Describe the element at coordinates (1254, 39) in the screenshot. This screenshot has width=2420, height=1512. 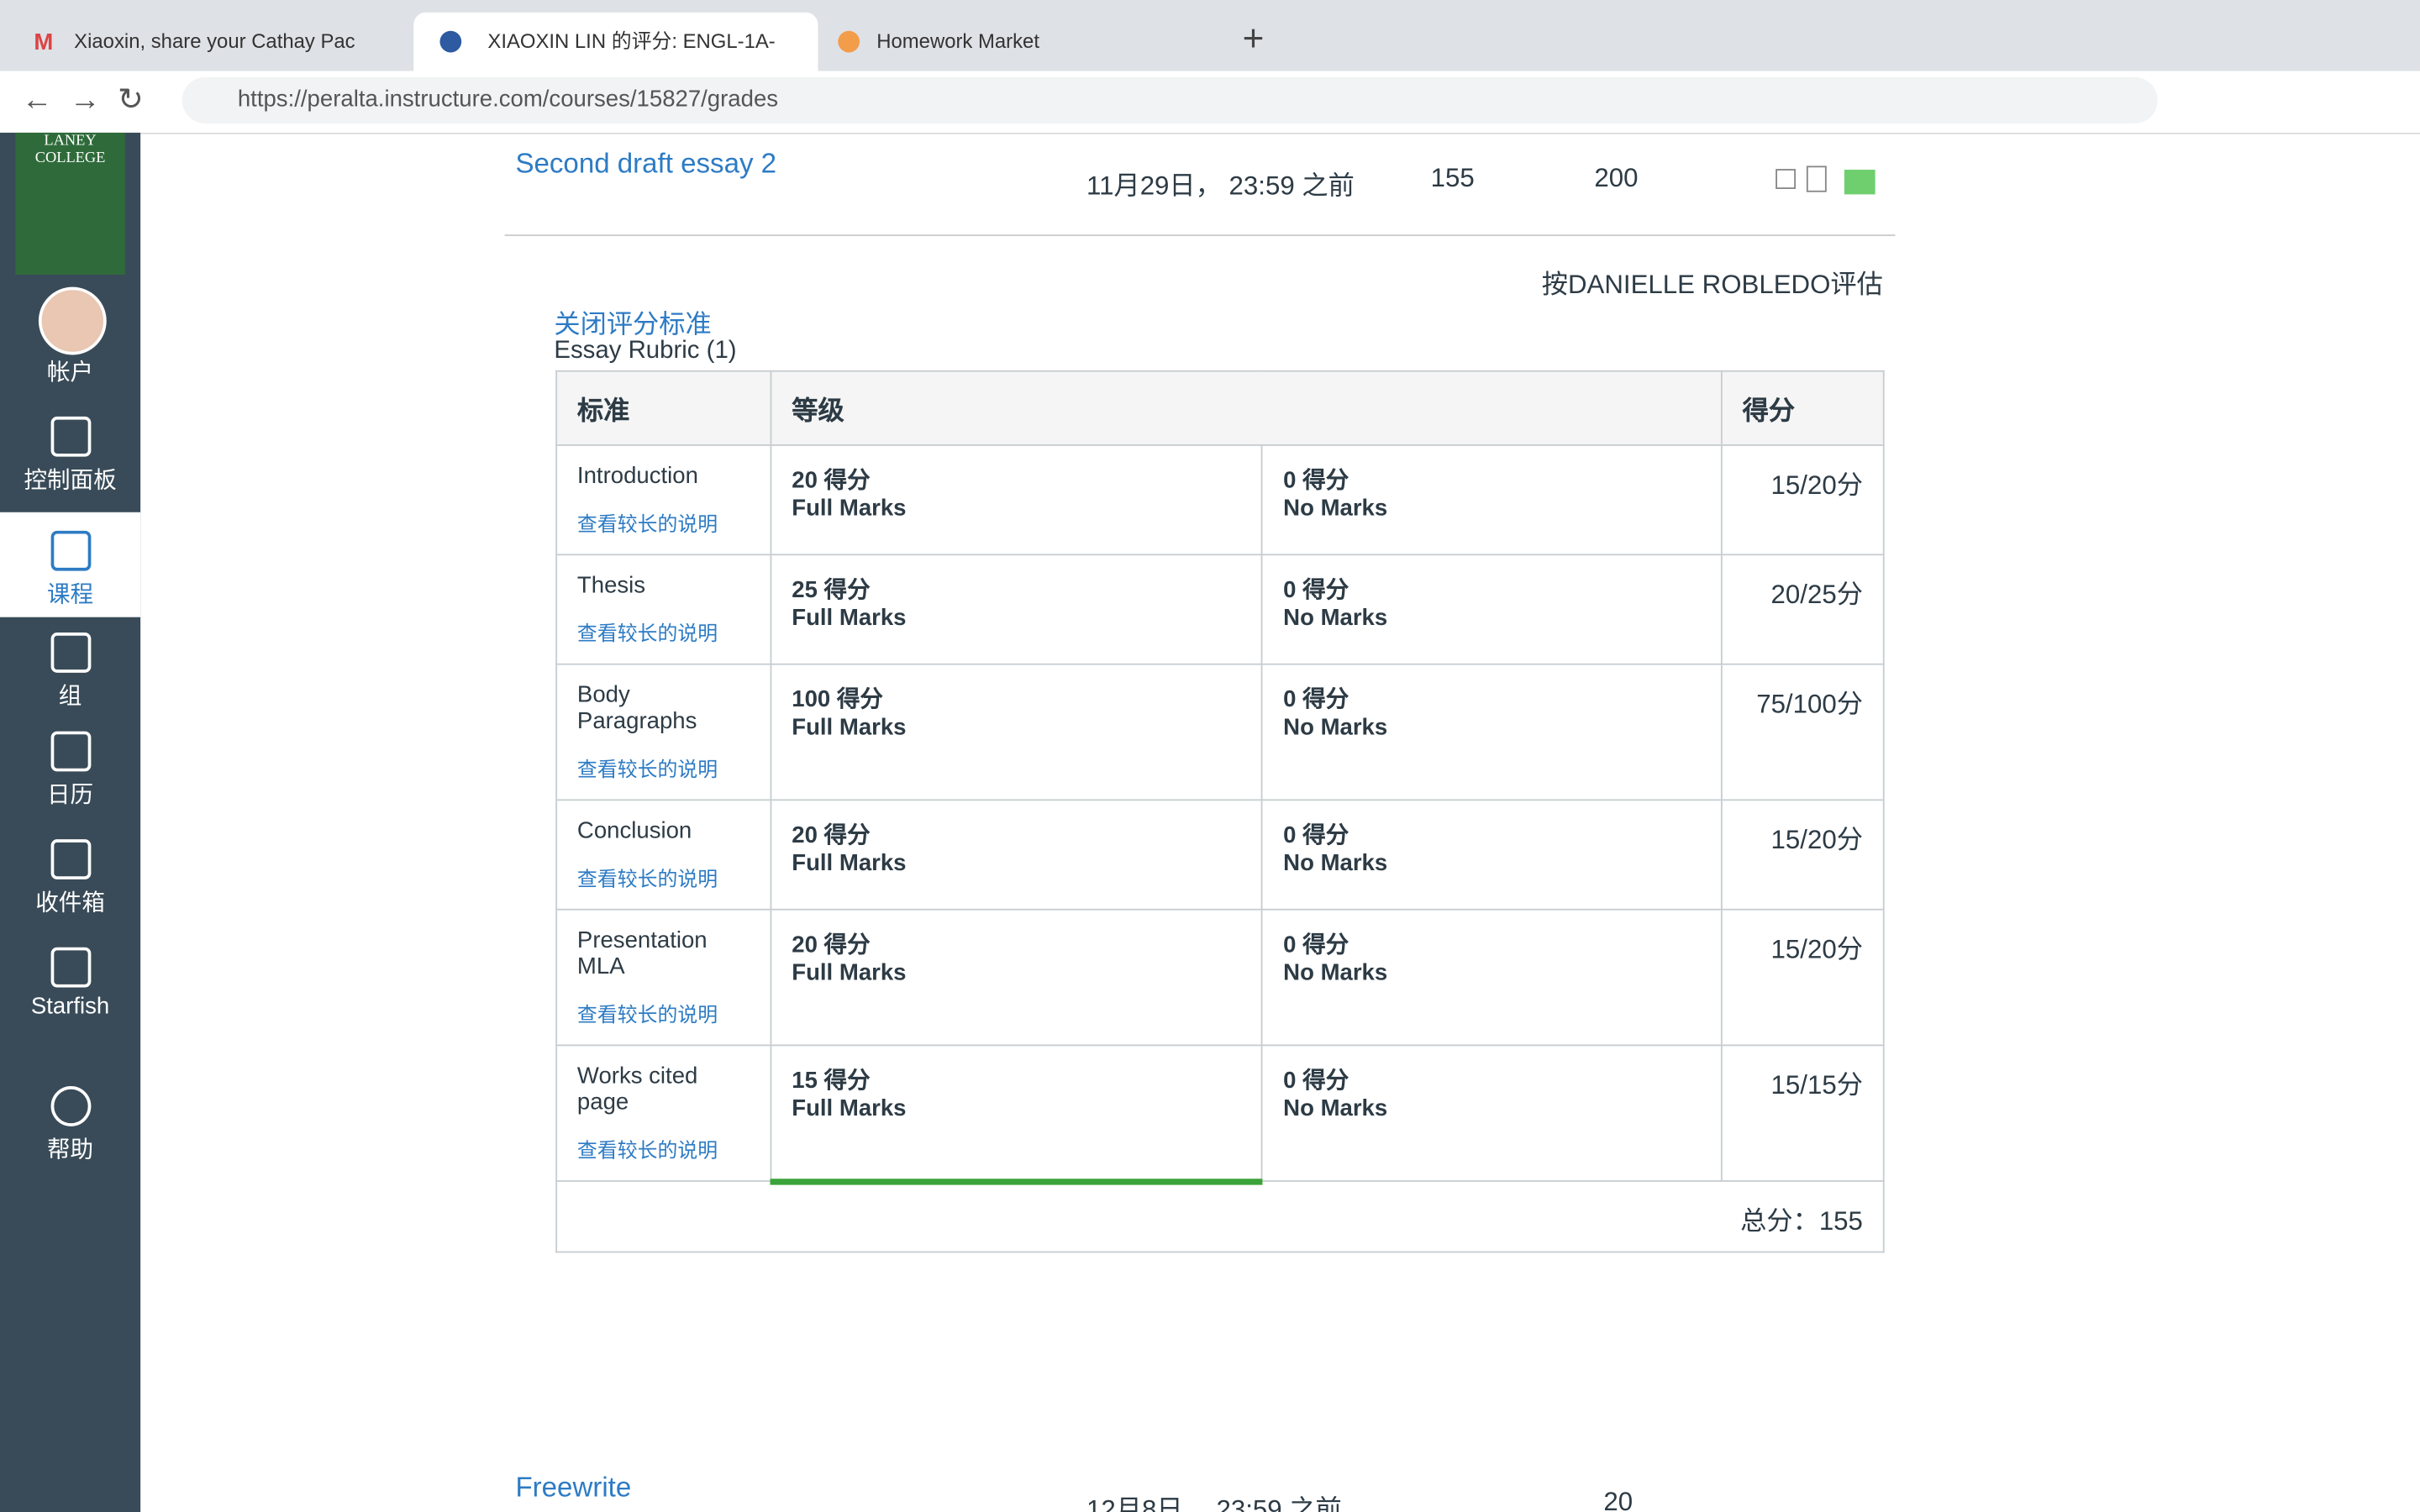
I see `new-tab: +` at that location.